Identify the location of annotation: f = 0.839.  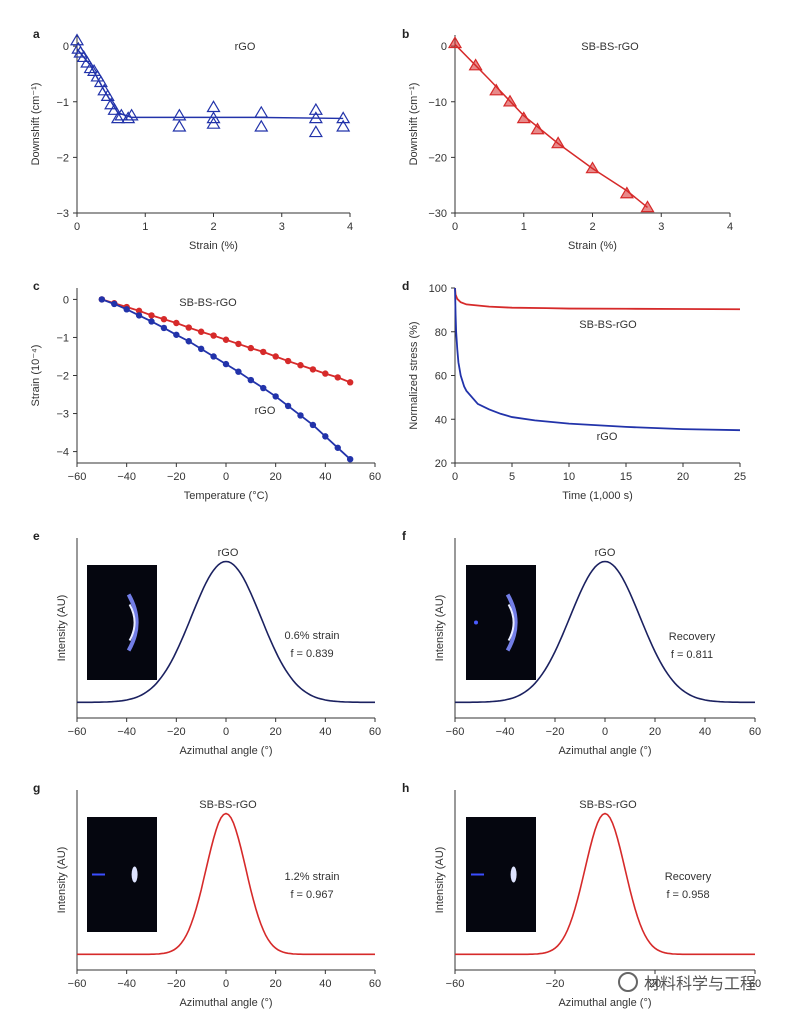
(311, 654).